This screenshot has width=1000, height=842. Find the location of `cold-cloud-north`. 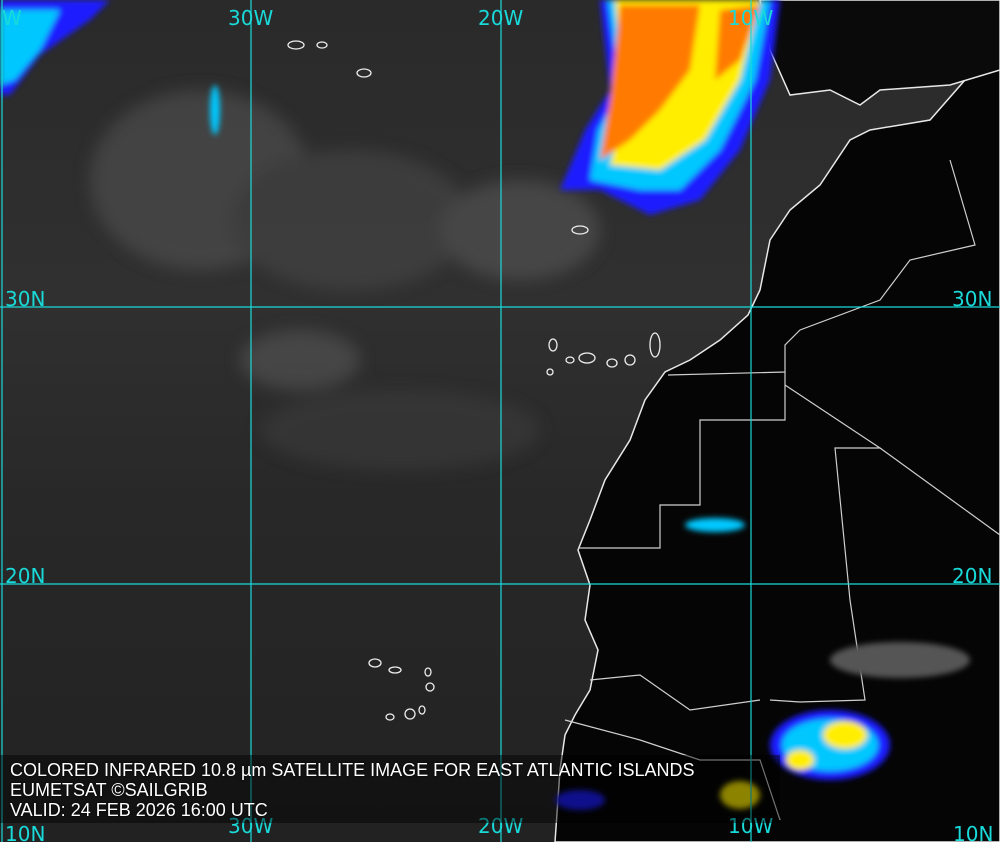

cold-cloud-north is located at coordinates (670, 107).